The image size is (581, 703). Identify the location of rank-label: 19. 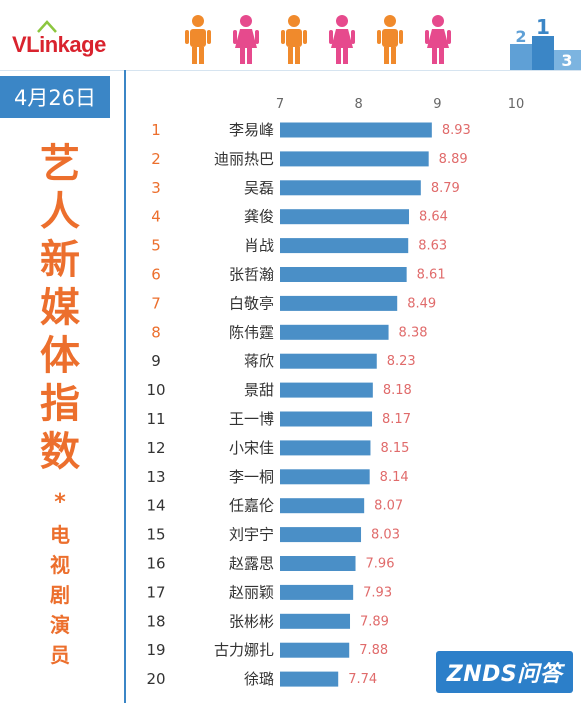
(155, 650).